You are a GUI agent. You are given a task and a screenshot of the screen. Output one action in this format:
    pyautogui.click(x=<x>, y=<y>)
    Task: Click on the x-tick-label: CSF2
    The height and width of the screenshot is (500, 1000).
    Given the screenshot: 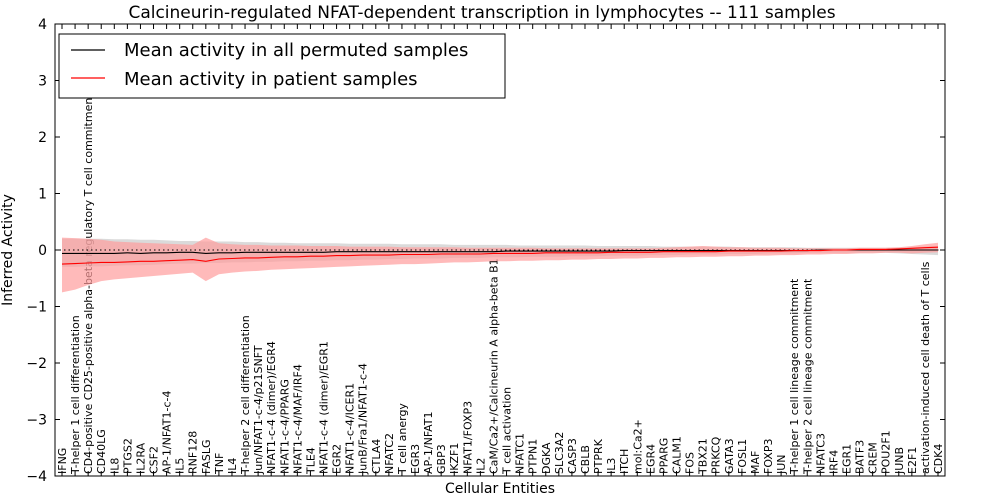 What is the action you would take?
    pyautogui.click(x=154, y=460)
    